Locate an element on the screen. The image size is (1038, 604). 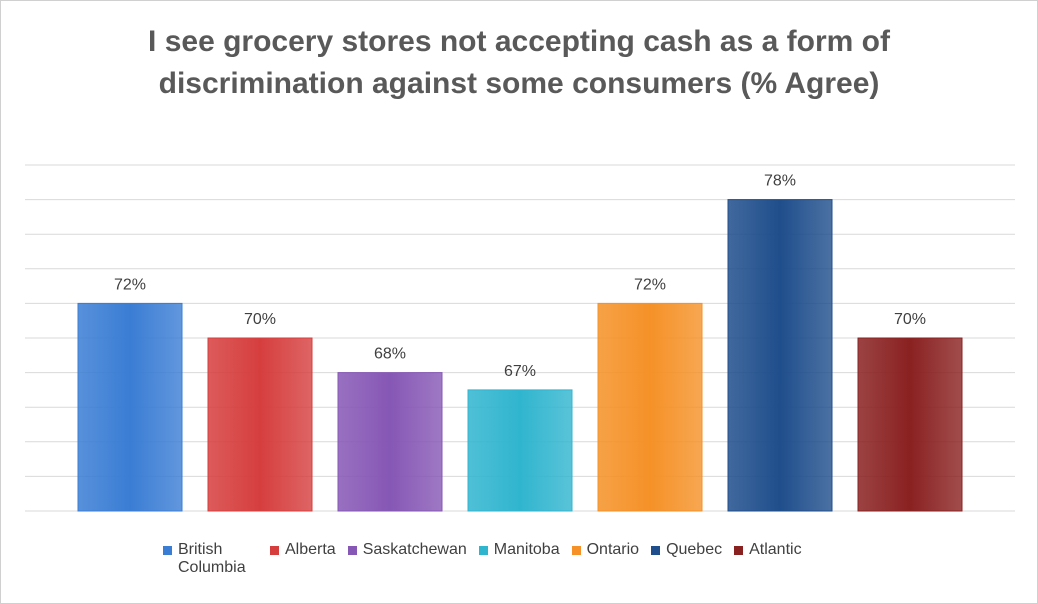
data-label: 78% is located at coordinates (780, 181).